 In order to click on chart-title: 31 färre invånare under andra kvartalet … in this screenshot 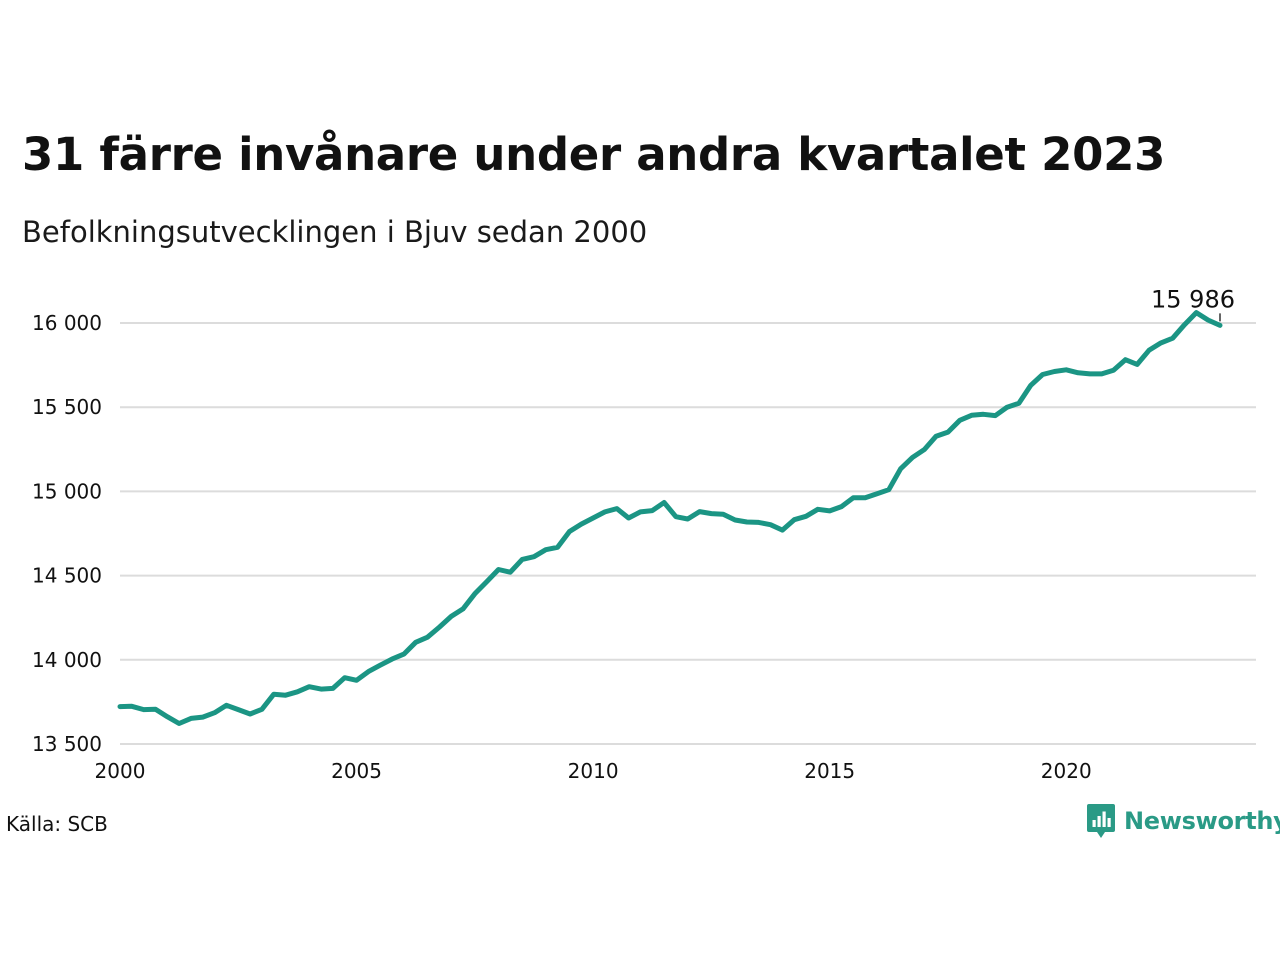, I will do `click(594, 154)`.